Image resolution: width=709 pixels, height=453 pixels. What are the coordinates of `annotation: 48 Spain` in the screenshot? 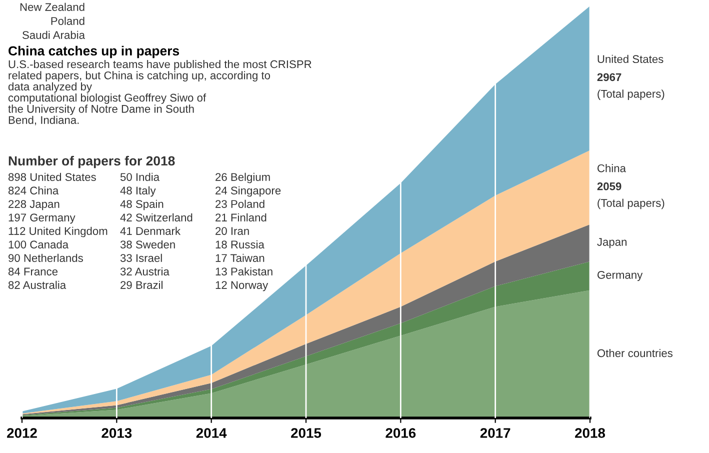 It's located at (142, 205).